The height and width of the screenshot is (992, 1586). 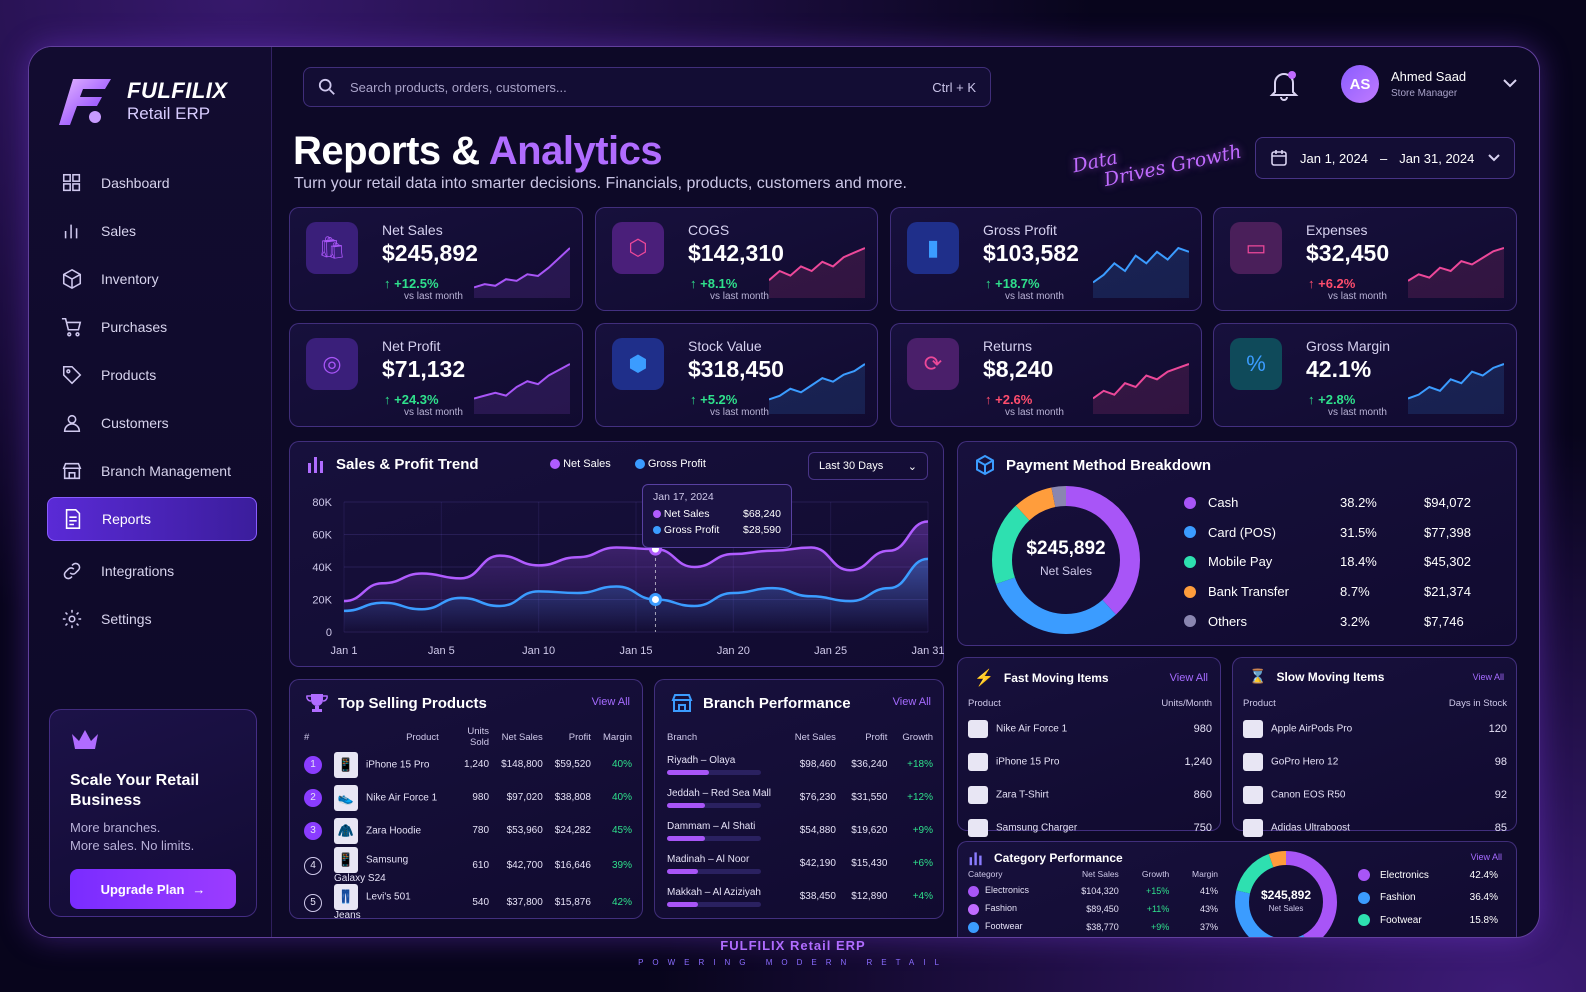 What do you see at coordinates (1355, 621) in the screenshot?
I see `payment-pct: 3.2%` at bounding box center [1355, 621].